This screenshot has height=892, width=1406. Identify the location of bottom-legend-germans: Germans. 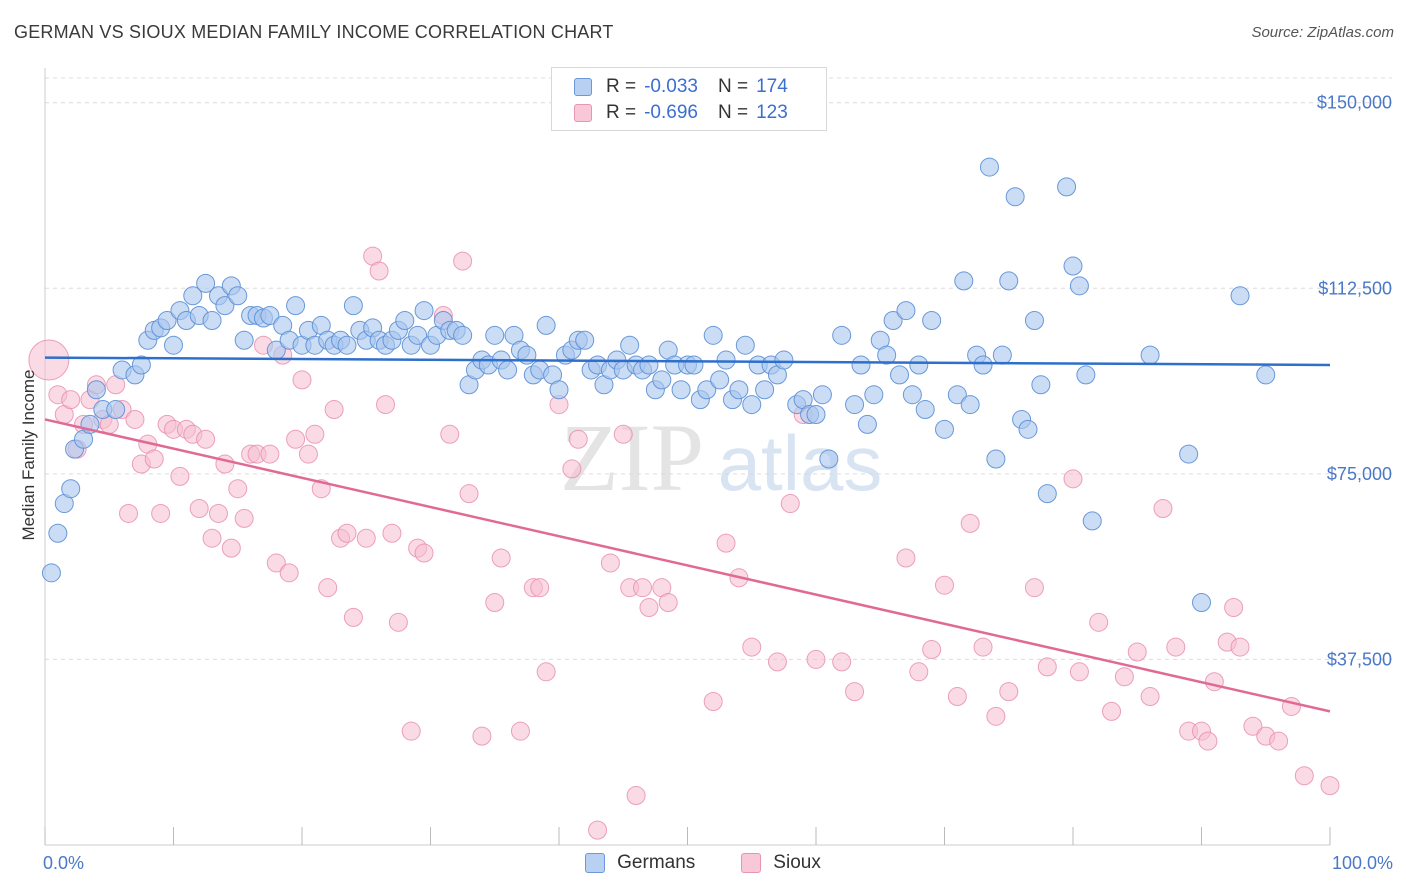
(640, 863).